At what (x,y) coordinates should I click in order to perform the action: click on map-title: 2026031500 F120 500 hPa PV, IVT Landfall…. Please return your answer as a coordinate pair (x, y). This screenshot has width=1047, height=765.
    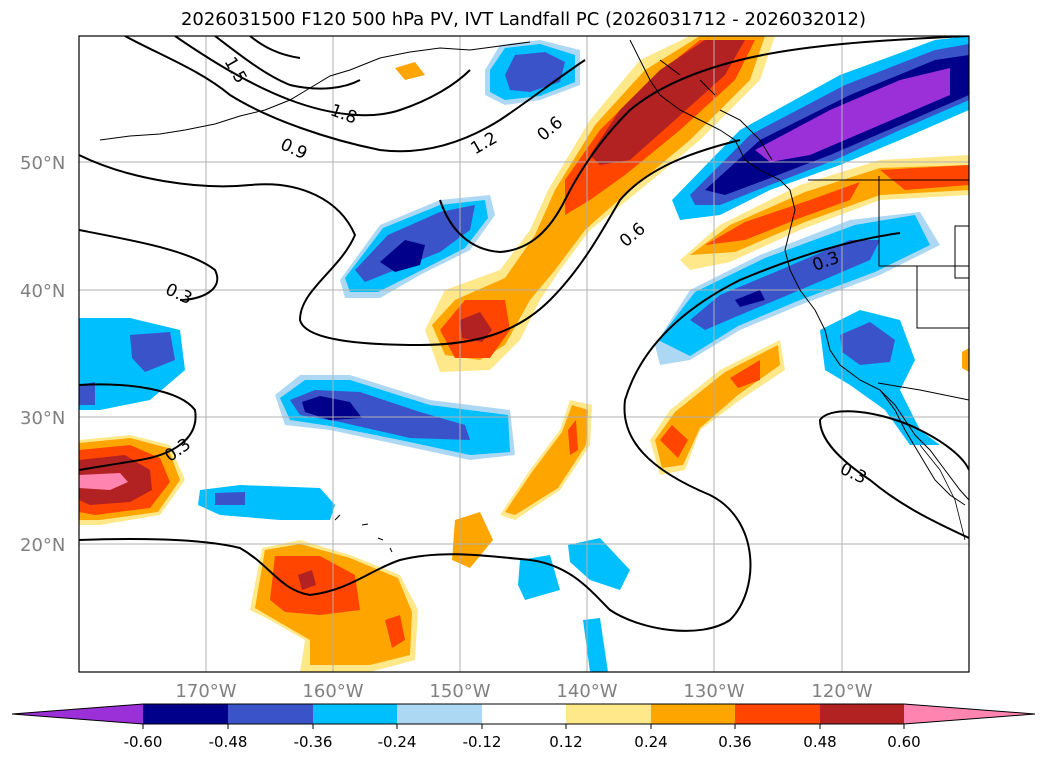
    Looking at the image, I should click on (523, 19).